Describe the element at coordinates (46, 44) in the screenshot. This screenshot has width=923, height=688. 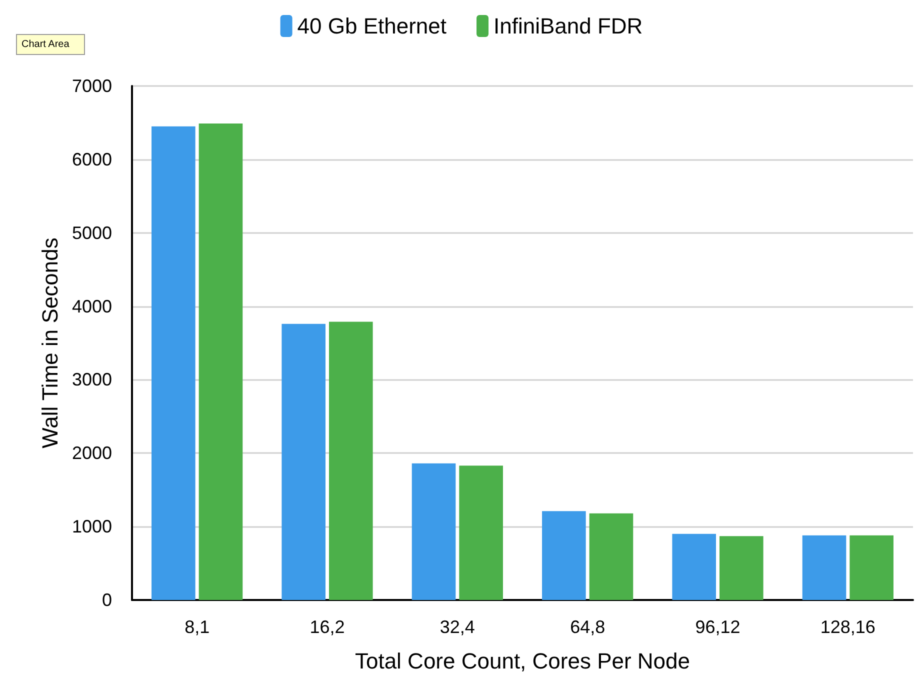
I see `text: Chart Area` at that location.